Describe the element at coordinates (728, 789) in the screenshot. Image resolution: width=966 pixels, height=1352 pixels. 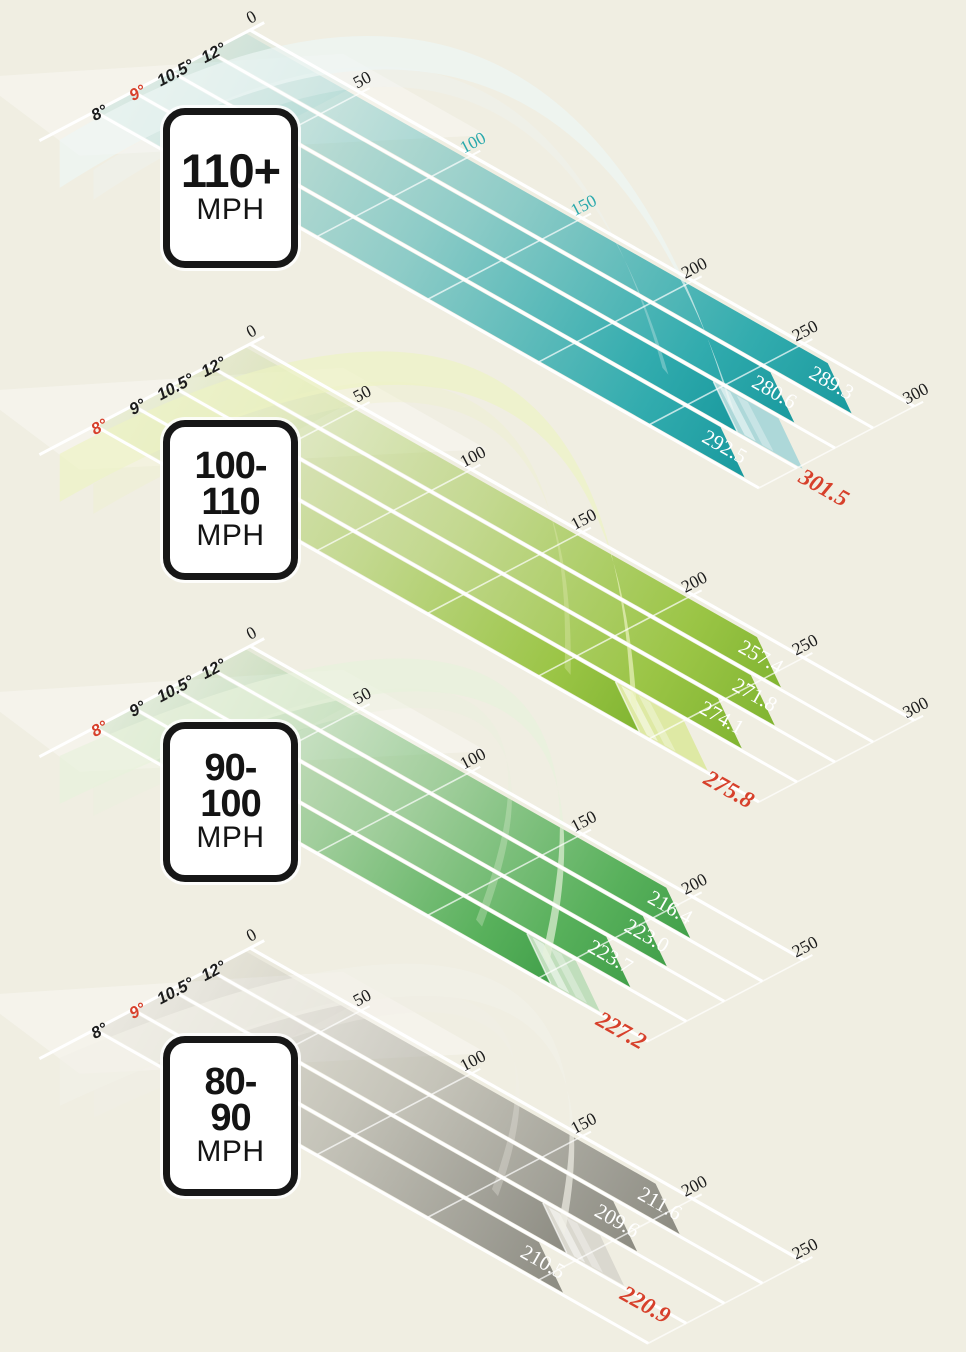
I see `total-distance-label: 275.8` at that location.